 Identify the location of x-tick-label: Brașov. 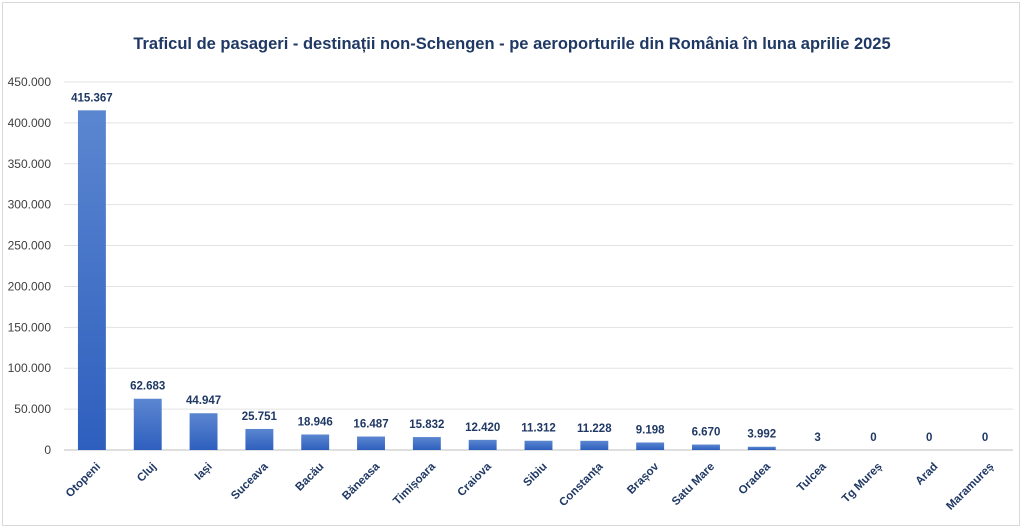
(643, 478).